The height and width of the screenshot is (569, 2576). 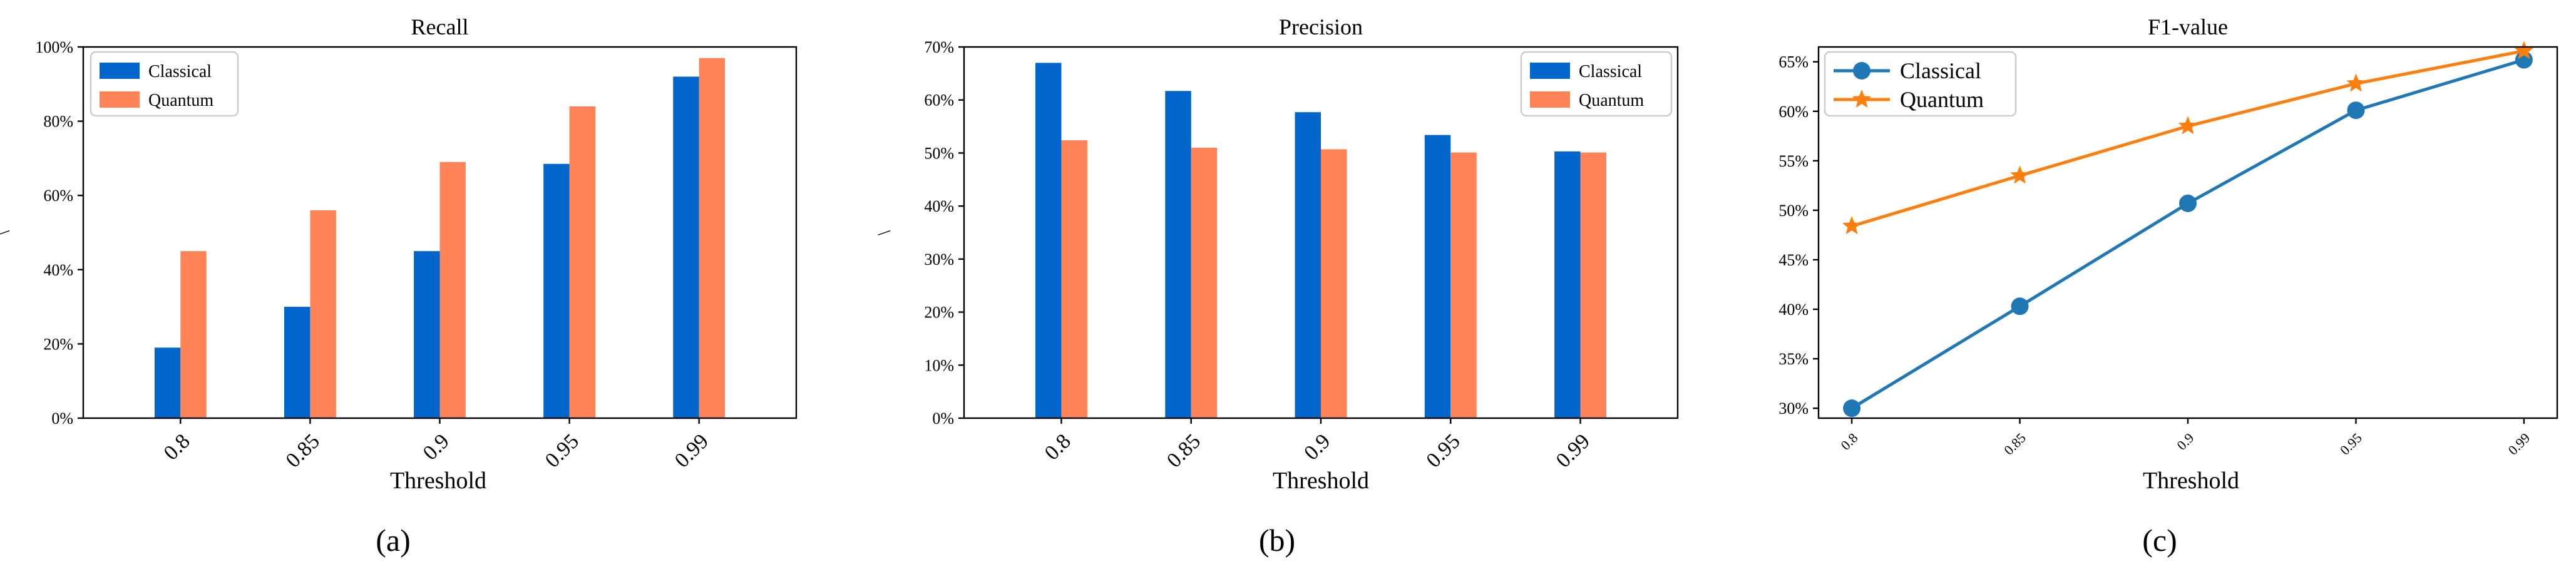 What do you see at coordinates (54, 47) in the screenshot?
I see `y-tick-label: 100%` at bounding box center [54, 47].